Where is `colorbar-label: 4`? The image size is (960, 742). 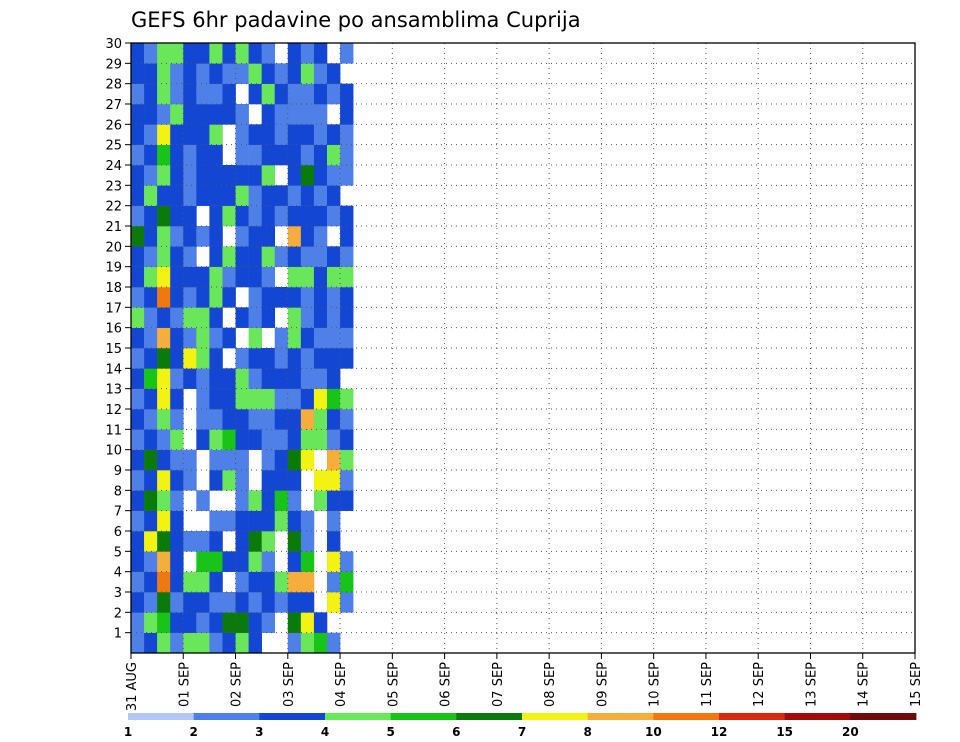
colorbar-label: 4 is located at coordinates (325, 732).